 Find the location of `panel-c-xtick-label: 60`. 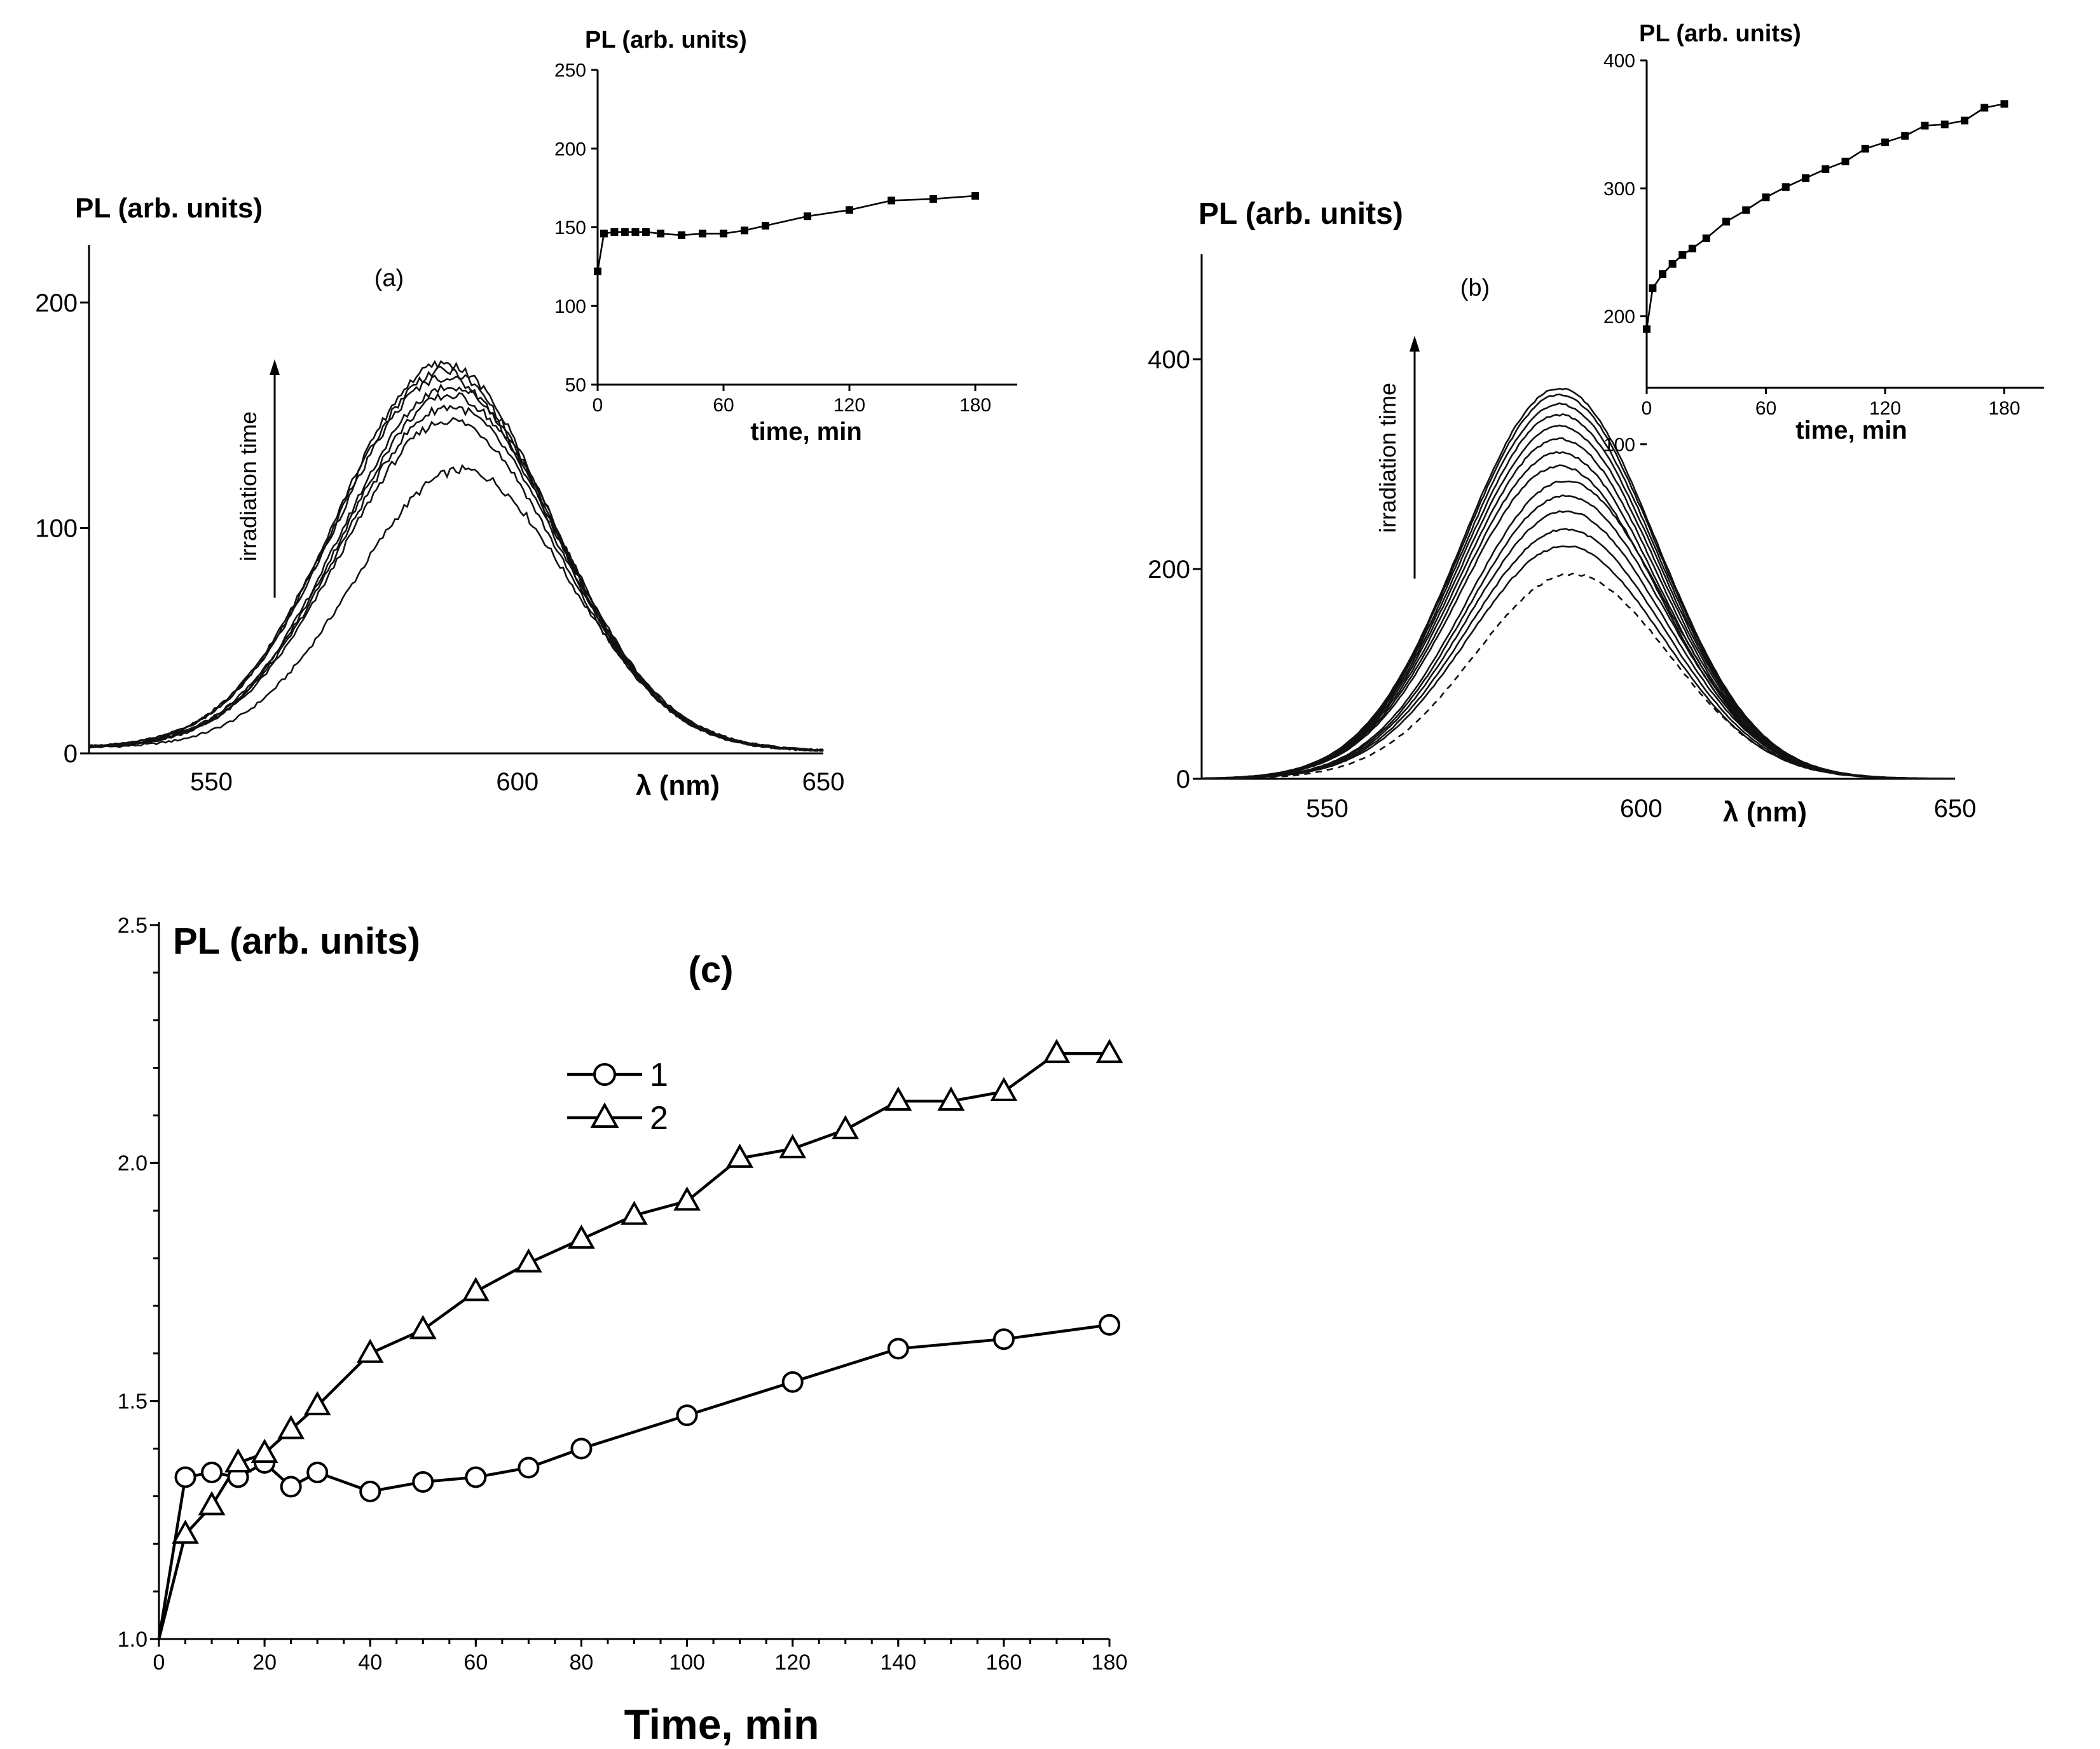

panel-c-xtick-label: 60 is located at coordinates (475, 1662).